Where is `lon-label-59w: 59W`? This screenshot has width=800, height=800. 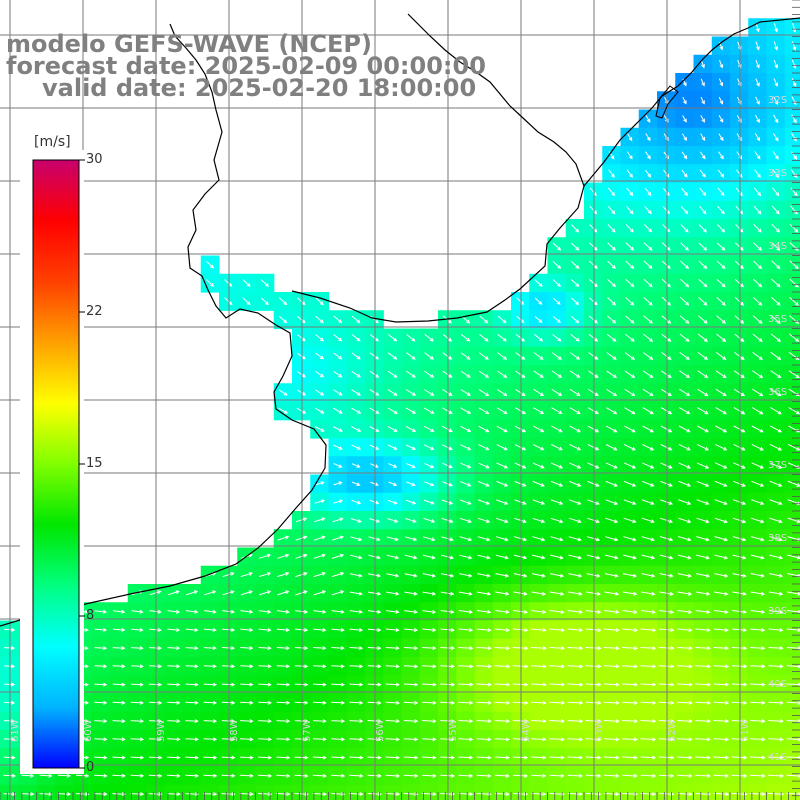 lon-label-59w: 59W is located at coordinates (161, 730).